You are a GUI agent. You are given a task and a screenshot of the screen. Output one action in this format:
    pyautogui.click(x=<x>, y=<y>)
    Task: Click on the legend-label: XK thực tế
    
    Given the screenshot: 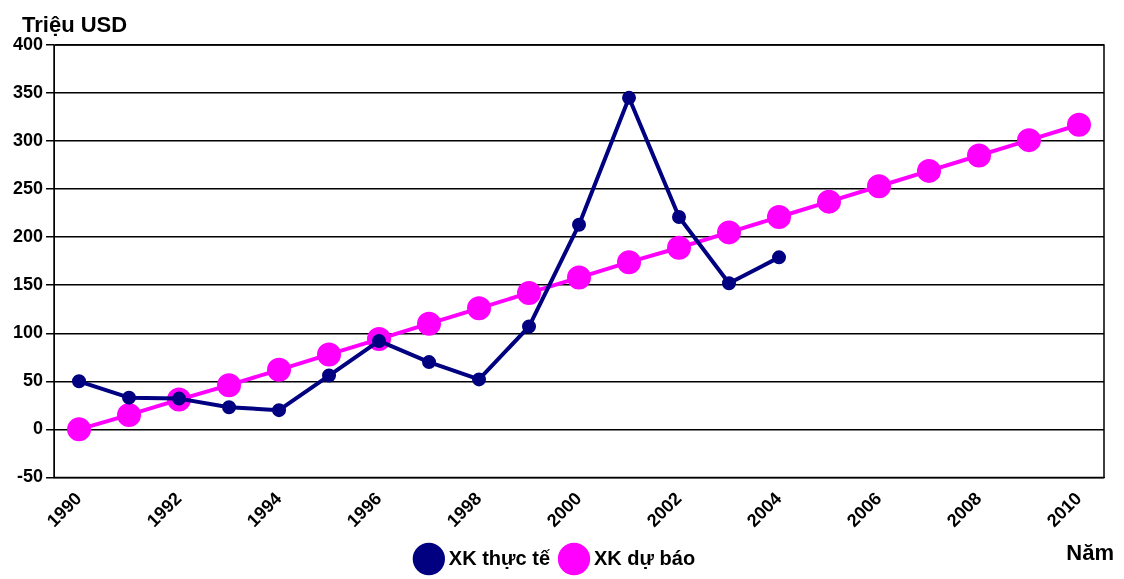 What is the action you would take?
    pyautogui.click(x=499, y=557)
    